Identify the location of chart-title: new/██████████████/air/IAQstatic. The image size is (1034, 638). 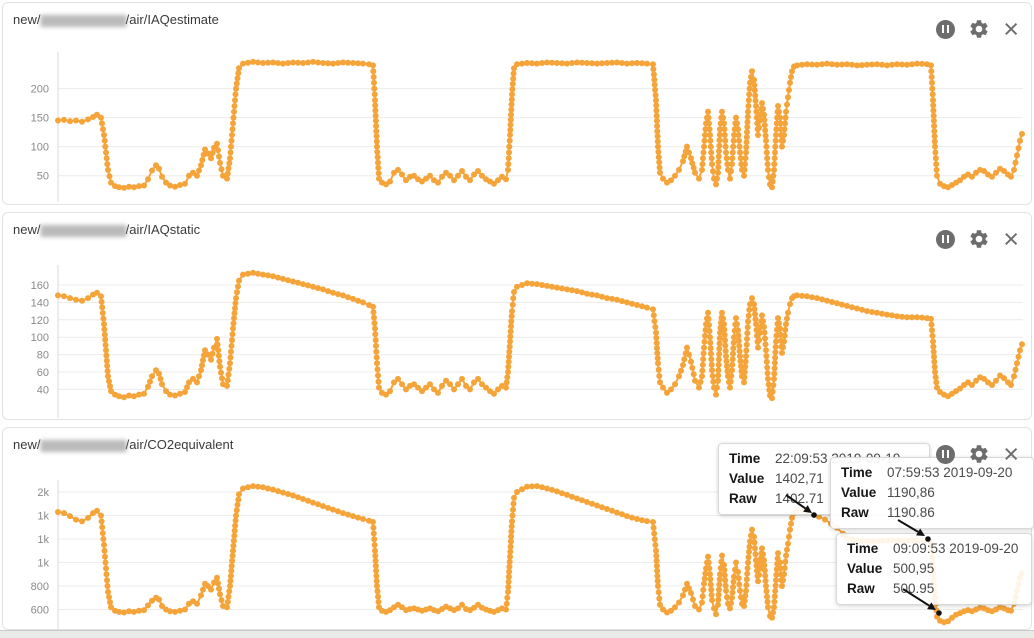
(106, 229).